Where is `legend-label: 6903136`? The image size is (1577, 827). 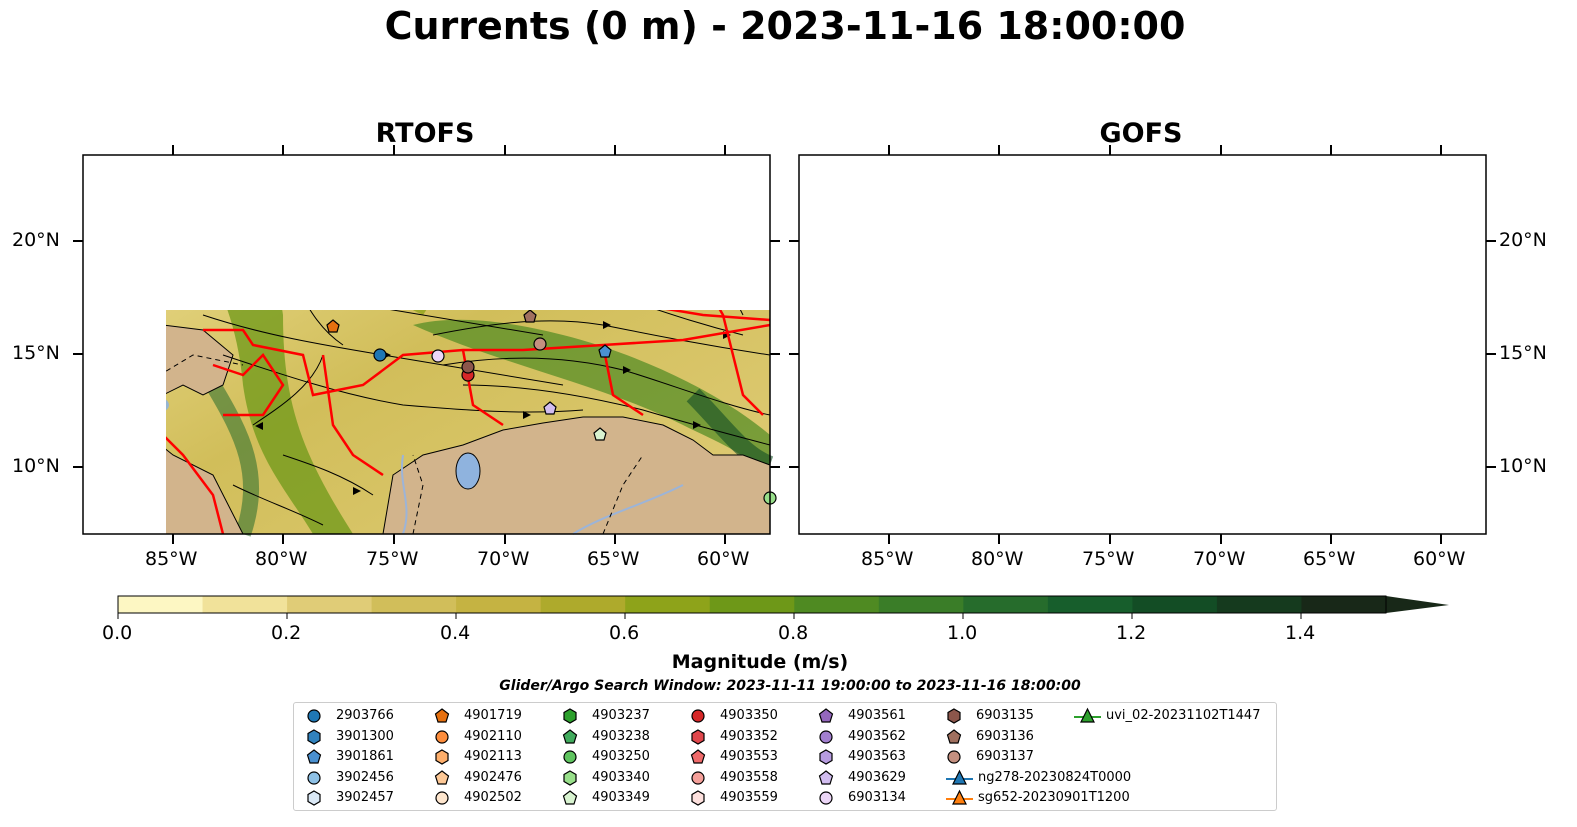 legend-label: 6903136 is located at coordinates (1005, 736).